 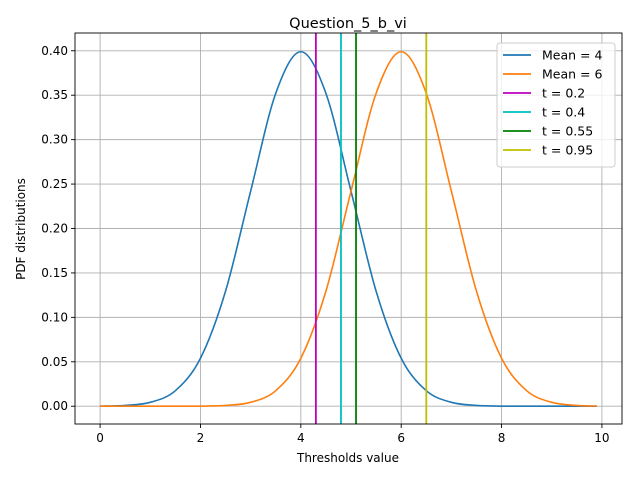 What do you see at coordinates (54, 362) in the screenshot?
I see `y-tick-label: 0.05` at bounding box center [54, 362].